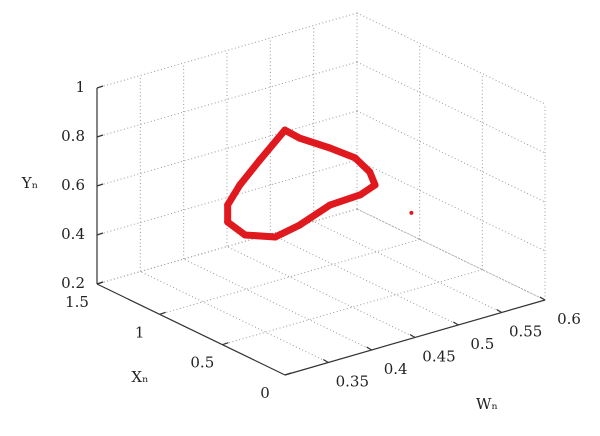  Describe the element at coordinates (29, 183) in the screenshot. I see `y-axis-label: Yₙ` at that location.